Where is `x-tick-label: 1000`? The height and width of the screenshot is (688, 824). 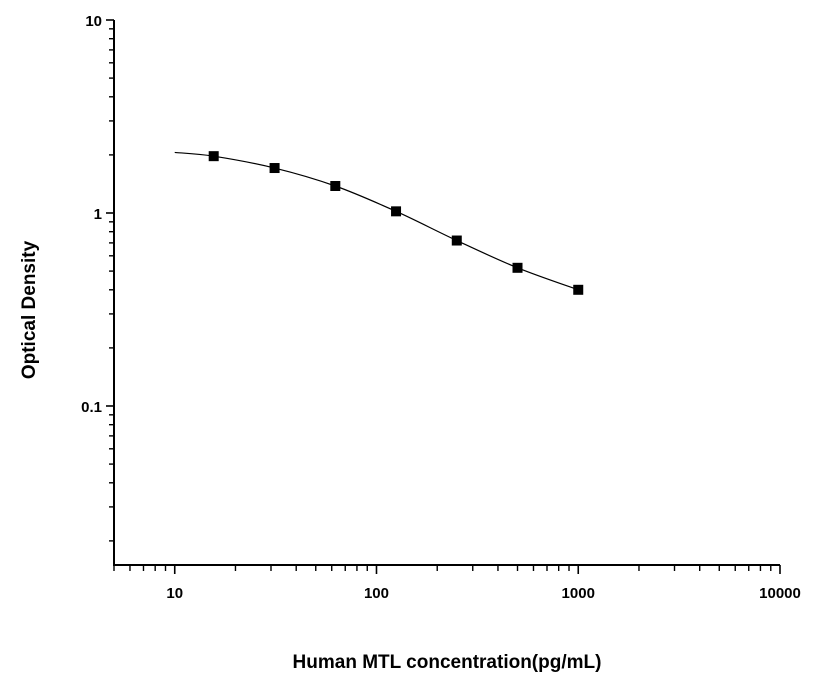 x-tick-label: 1000 is located at coordinates (578, 593).